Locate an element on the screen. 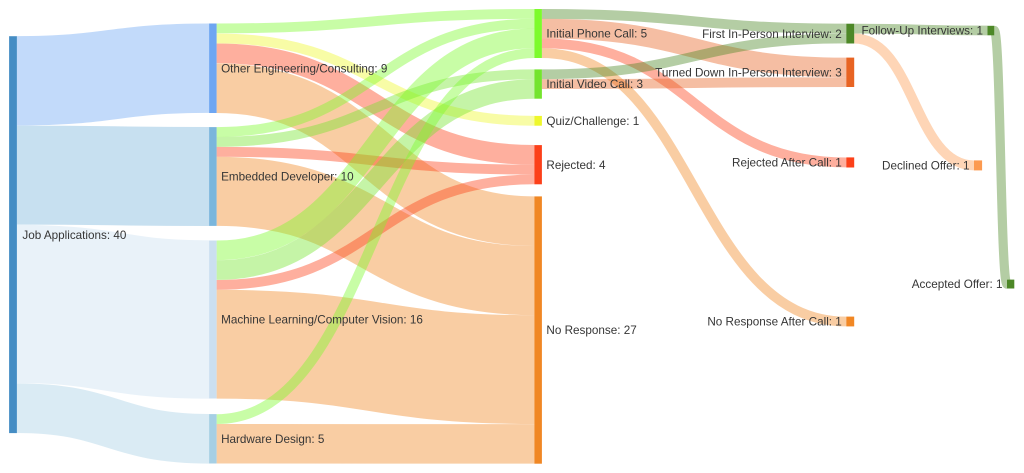  svg-text: No Response: 27 is located at coordinates (591, 330).